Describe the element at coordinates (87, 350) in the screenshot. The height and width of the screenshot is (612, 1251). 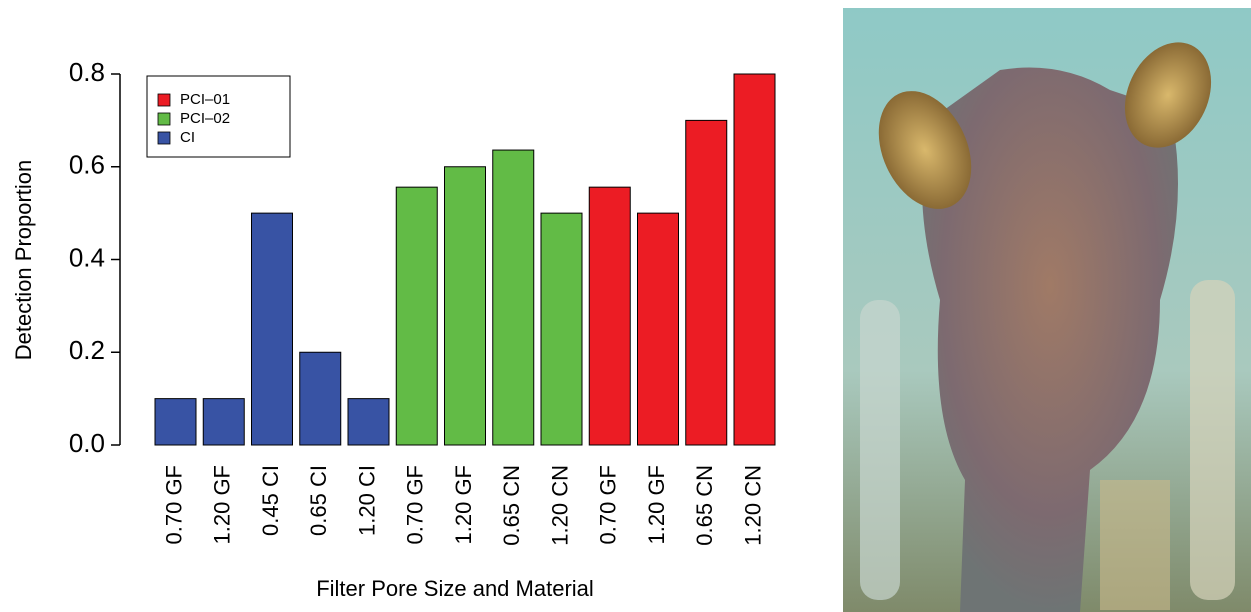
I see `y-tick-label: 0.2` at that location.